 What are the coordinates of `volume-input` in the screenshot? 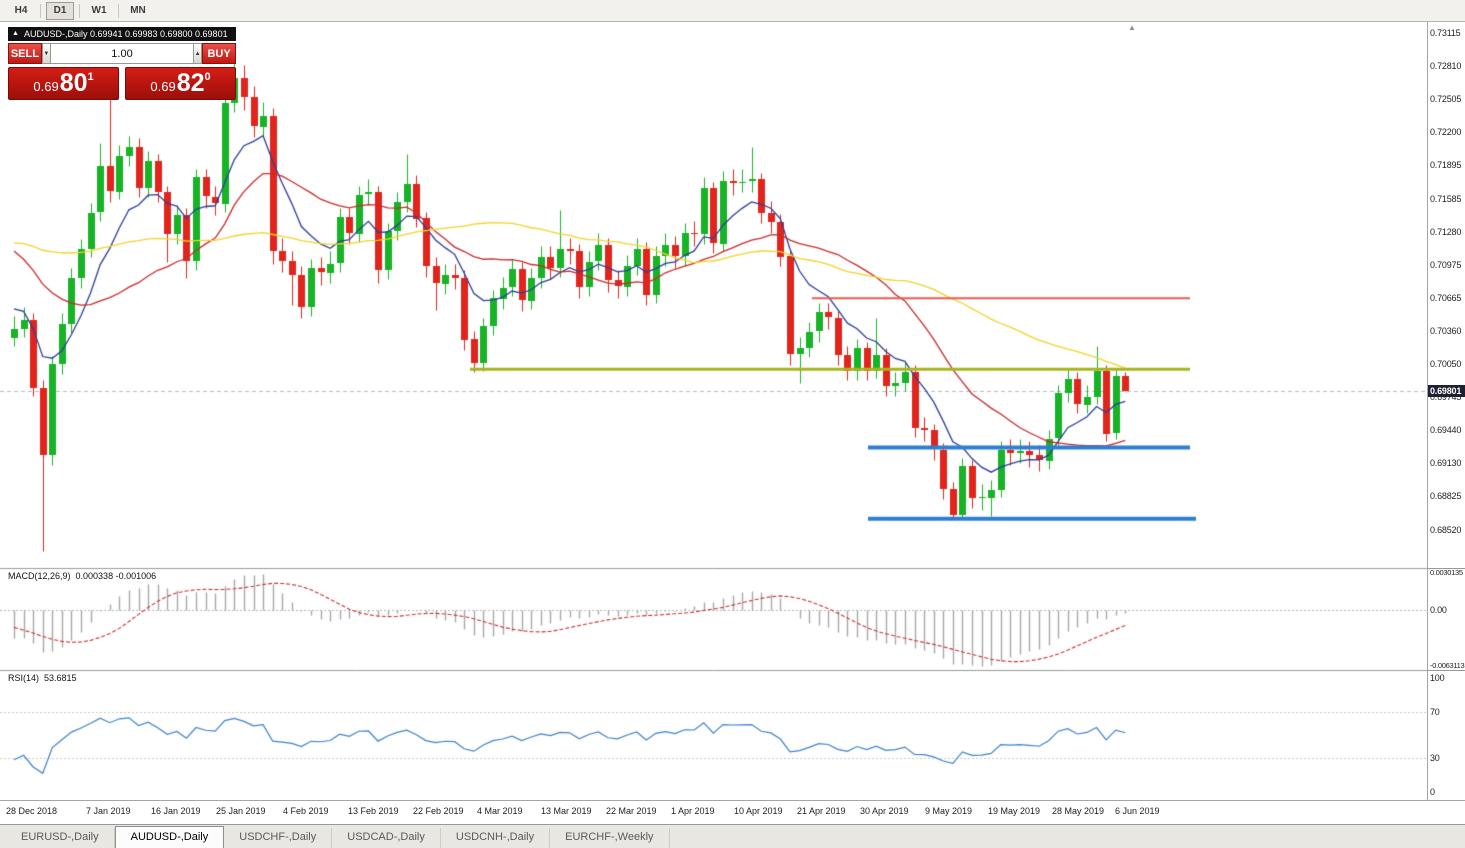 It's located at (122, 53).